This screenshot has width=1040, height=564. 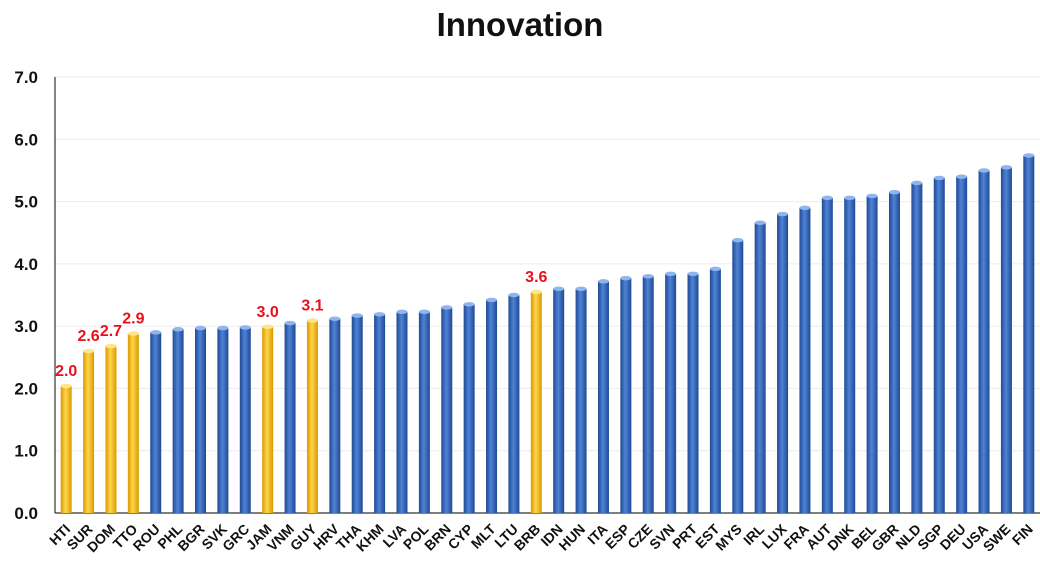 I want to click on data-labels: 2.0 2.6 2.72.9 3.0 3.1 3.6, so click(x=301, y=324).